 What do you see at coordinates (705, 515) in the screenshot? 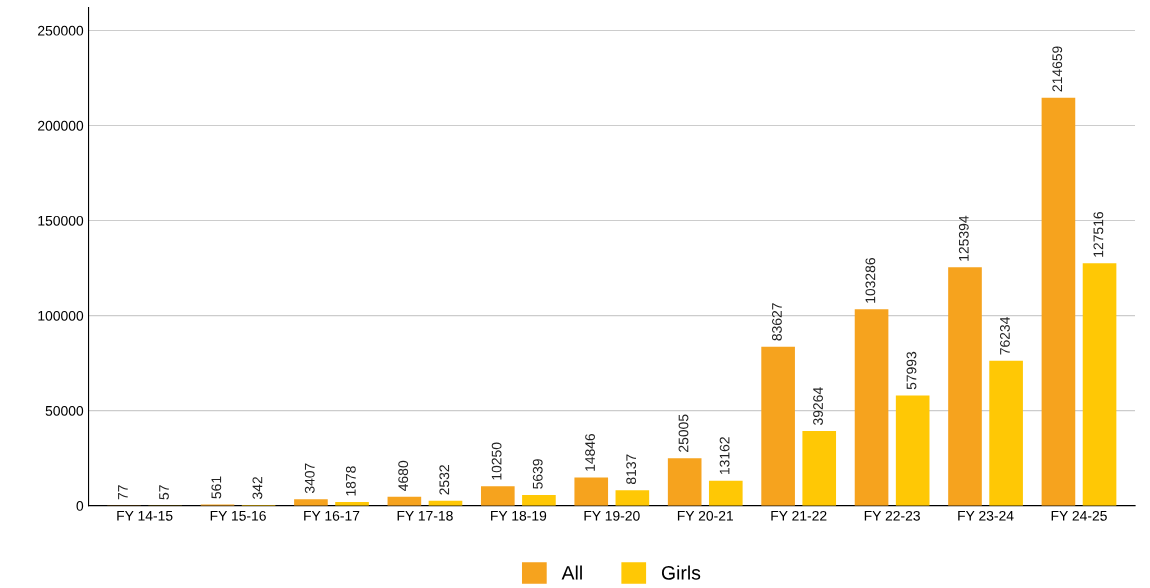
I see `x-tick-label: FY 20-21` at bounding box center [705, 515].